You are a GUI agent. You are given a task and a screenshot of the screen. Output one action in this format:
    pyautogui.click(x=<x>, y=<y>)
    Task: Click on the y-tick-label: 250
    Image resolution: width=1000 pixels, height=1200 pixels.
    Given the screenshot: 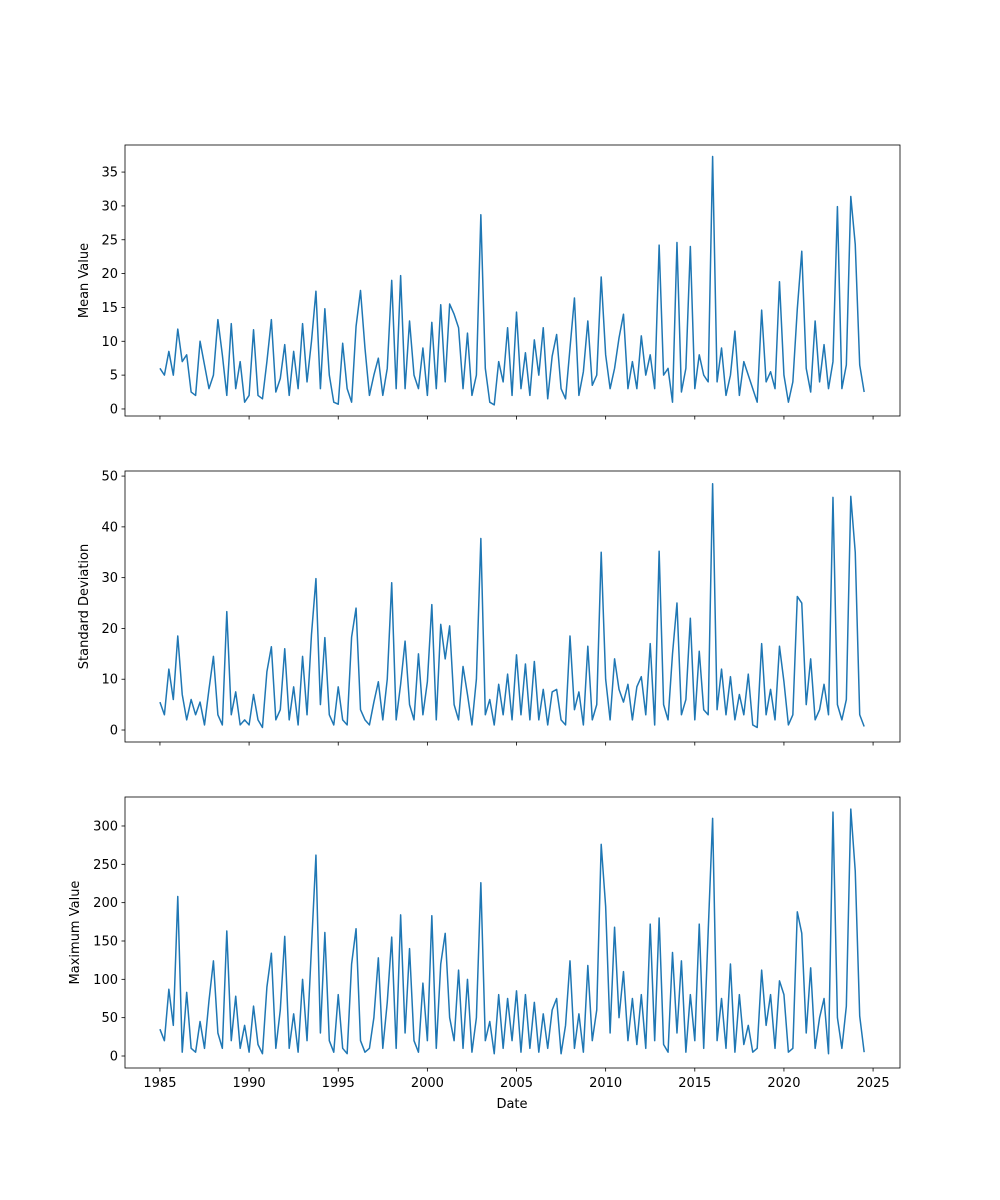 What is the action you would take?
    pyautogui.click(x=105, y=865)
    